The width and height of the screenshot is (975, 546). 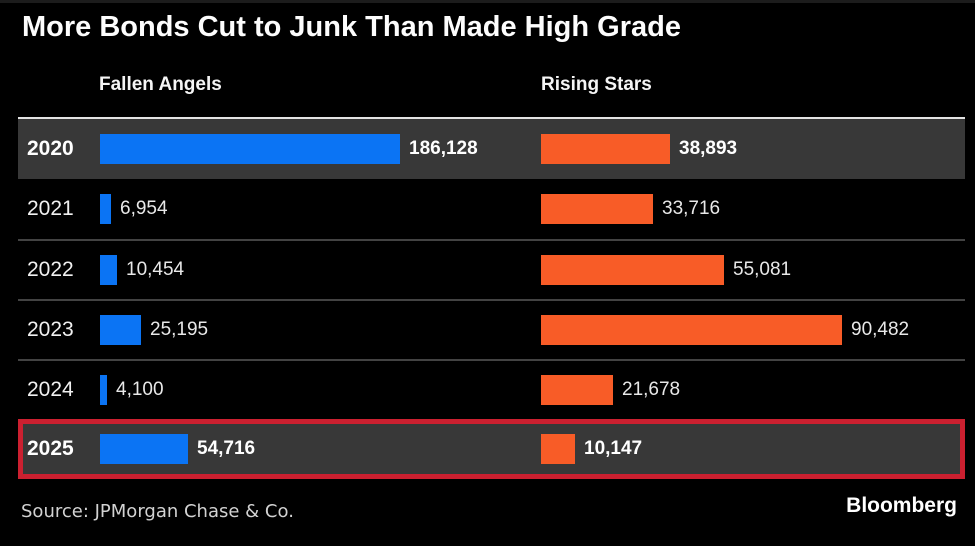 What do you see at coordinates (157, 511) in the screenshot?
I see `source-note: Source: JPMorgan Chase & Co.` at bounding box center [157, 511].